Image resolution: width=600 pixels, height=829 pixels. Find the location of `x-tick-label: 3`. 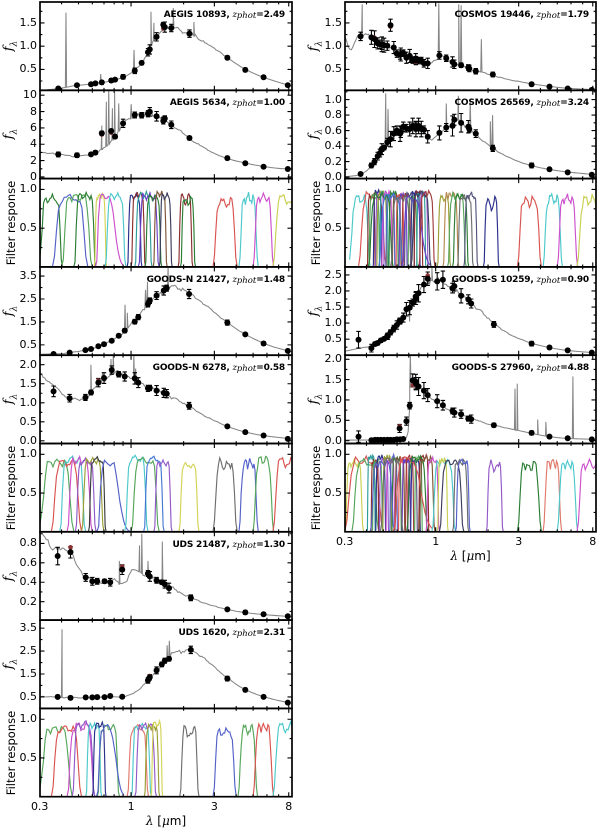

x-tick-label: 3 is located at coordinates (519, 542).